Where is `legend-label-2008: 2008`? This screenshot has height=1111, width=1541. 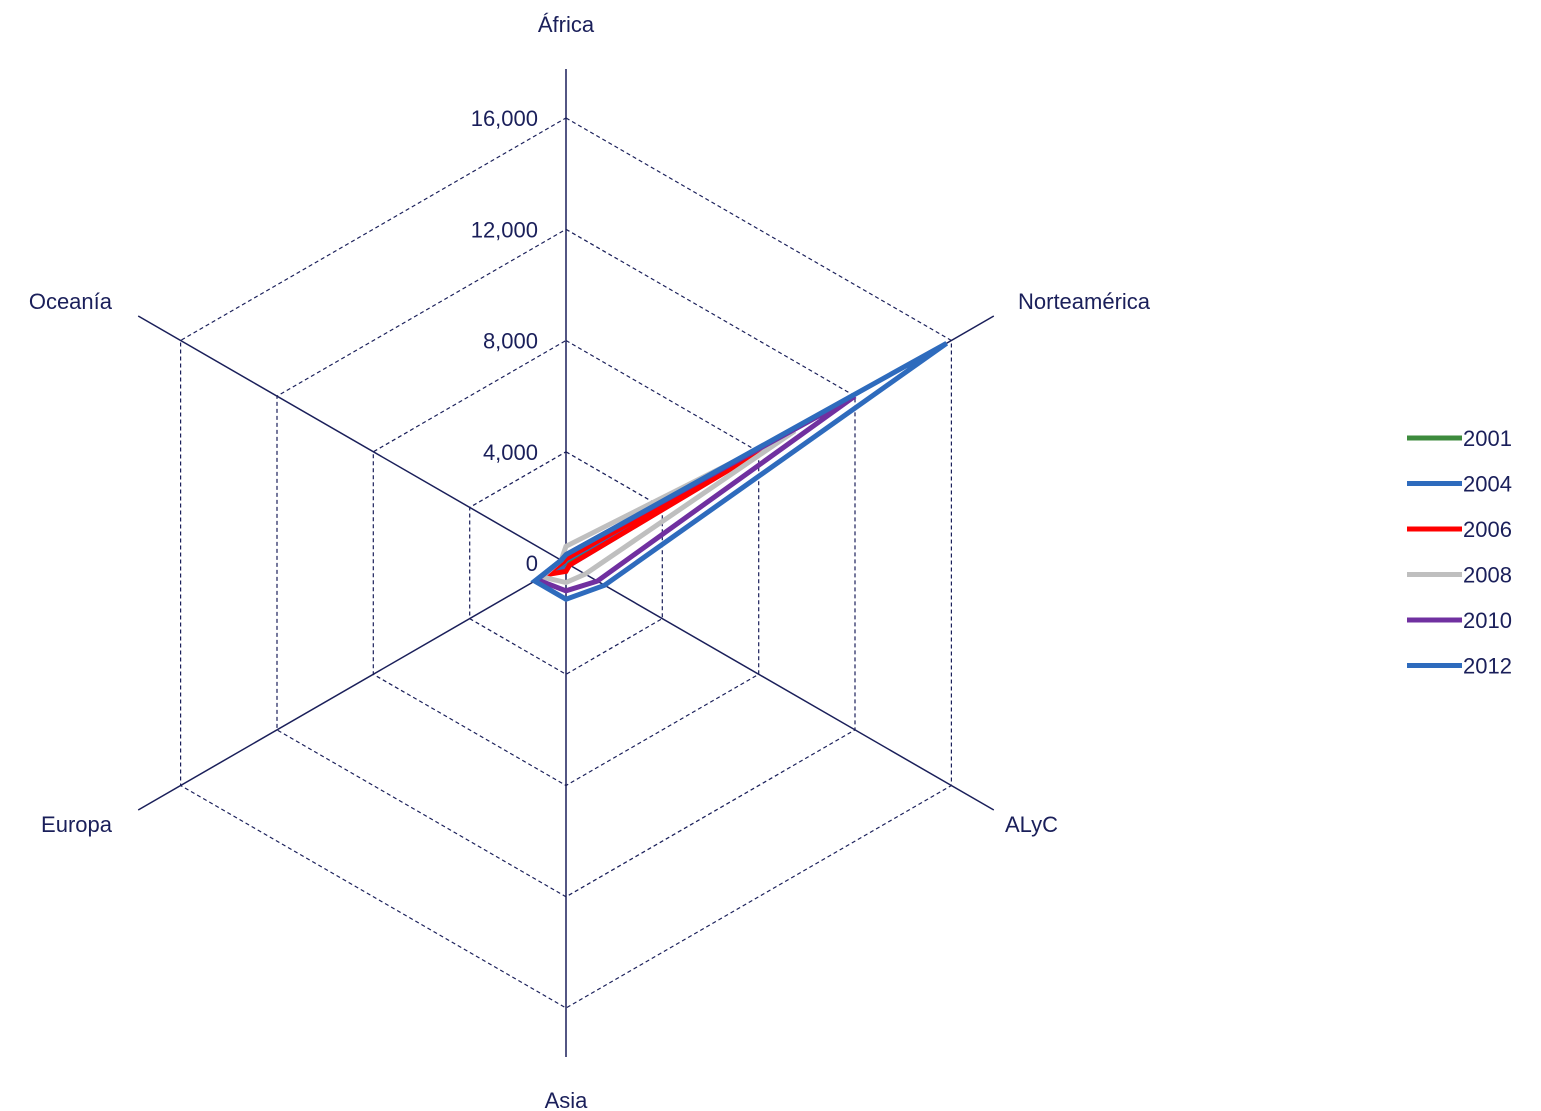 legend-label-2008: 2008 is located at coordinates (1487, 575).